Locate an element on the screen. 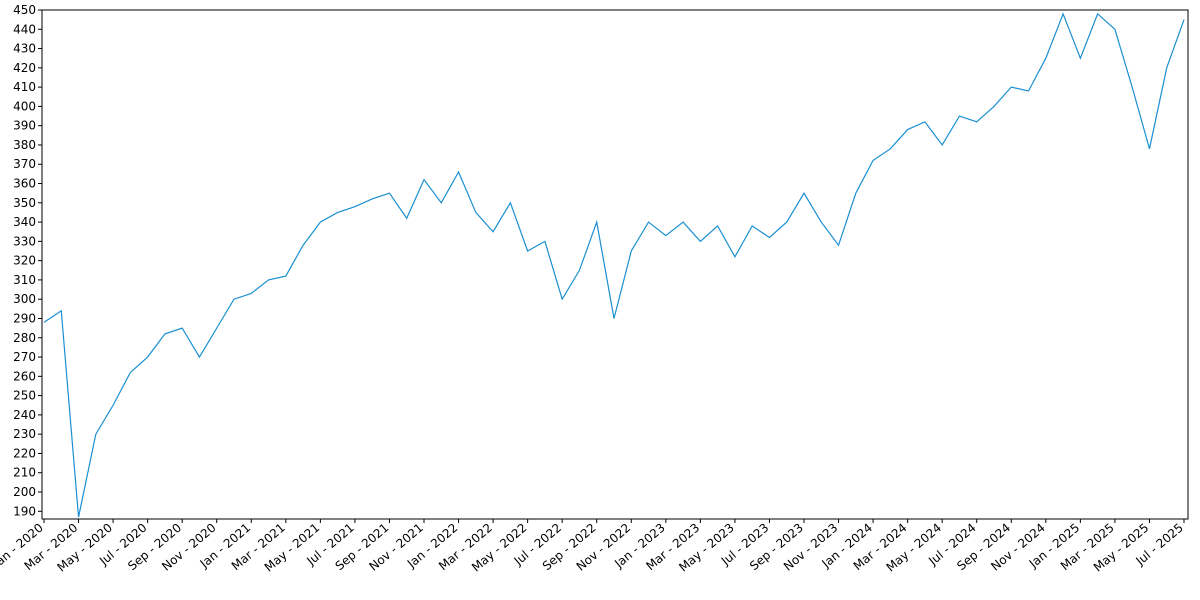 This screenshot has height=600, width=1200. y-tick-label: 270 is located at coordinates (24, 357).